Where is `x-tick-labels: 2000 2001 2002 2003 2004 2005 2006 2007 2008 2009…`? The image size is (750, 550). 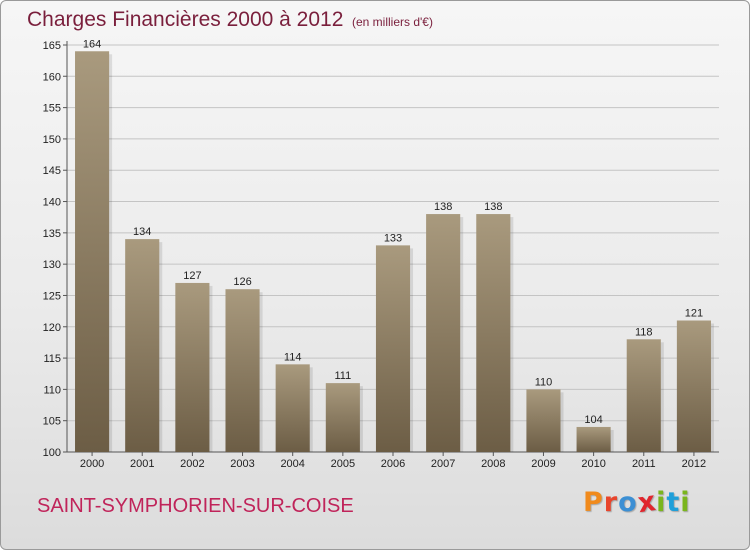
x-tick-labels: 2000 2001 2002 2003 2004 2005 2006 2007 2008 2009… is located at coordinates (393, 461).